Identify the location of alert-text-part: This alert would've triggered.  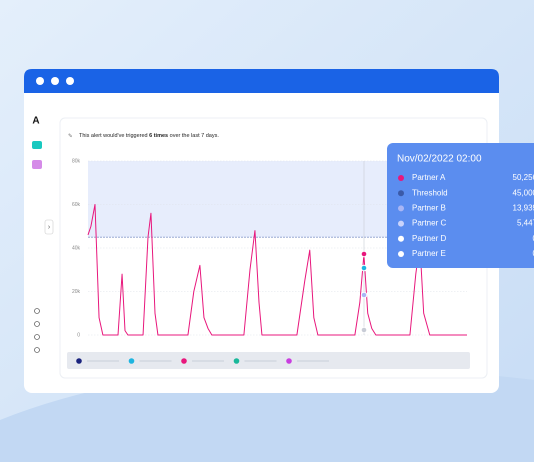
(114, 136).